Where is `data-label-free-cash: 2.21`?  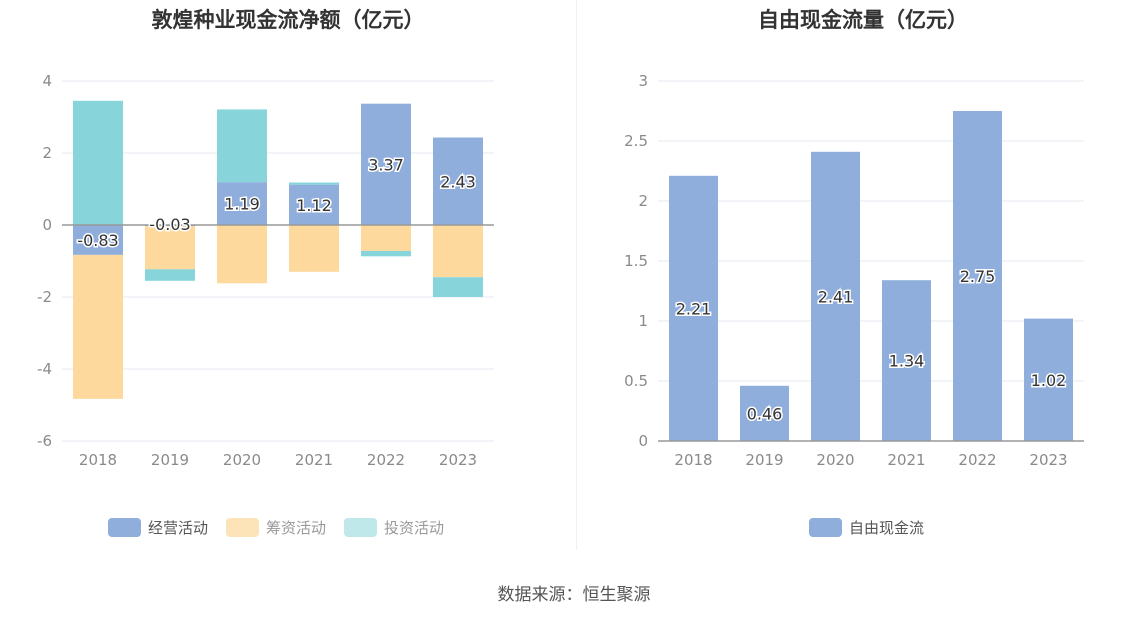 data-label-free-cash: 2.21 is located at coordinates (694, 308).